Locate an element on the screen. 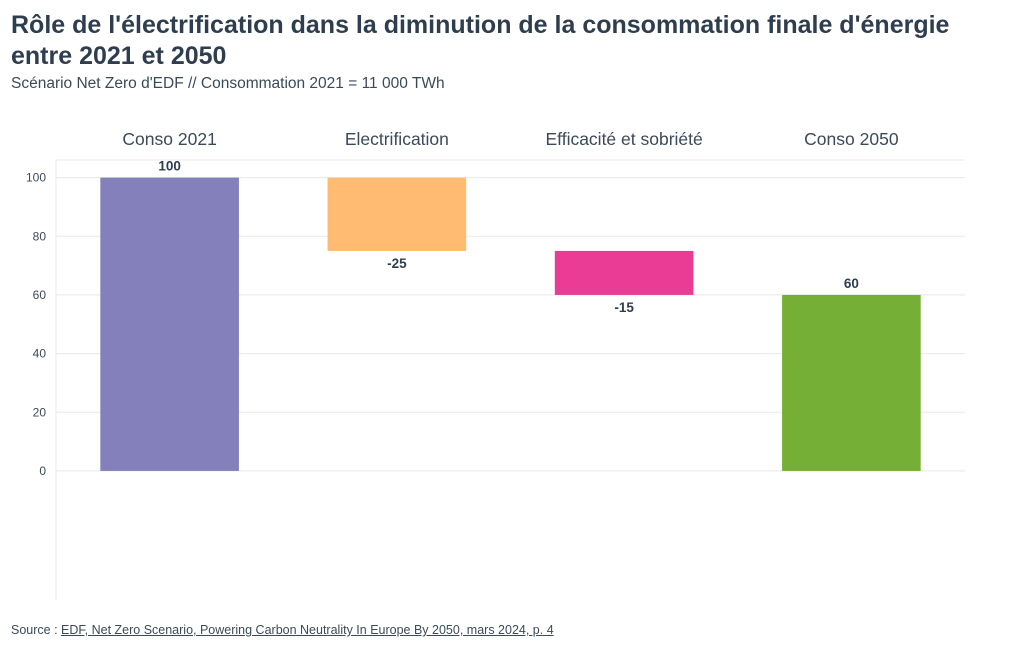 The image size is (1020, 650). data-label: -15 is located at coordinates (624, 307).